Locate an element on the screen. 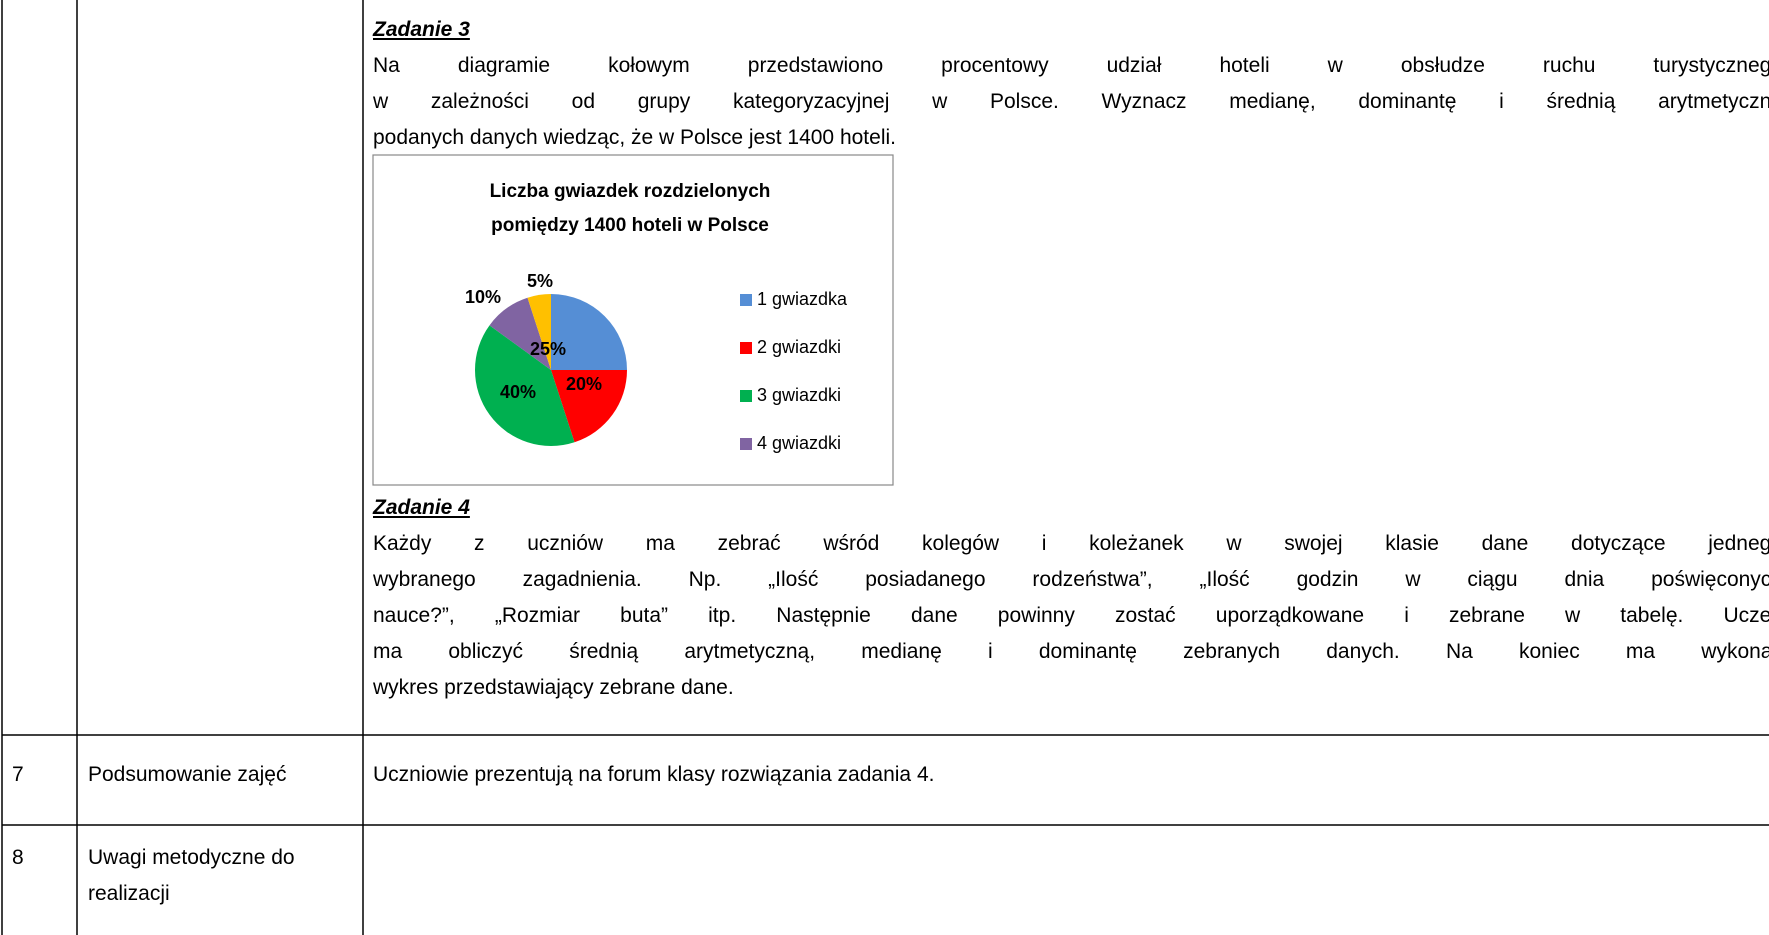 The height and width of the screenshot is (935, 1769). paragraph-line: wykres przedstawiający zebrane dane. is located at coordinates (553, 687).